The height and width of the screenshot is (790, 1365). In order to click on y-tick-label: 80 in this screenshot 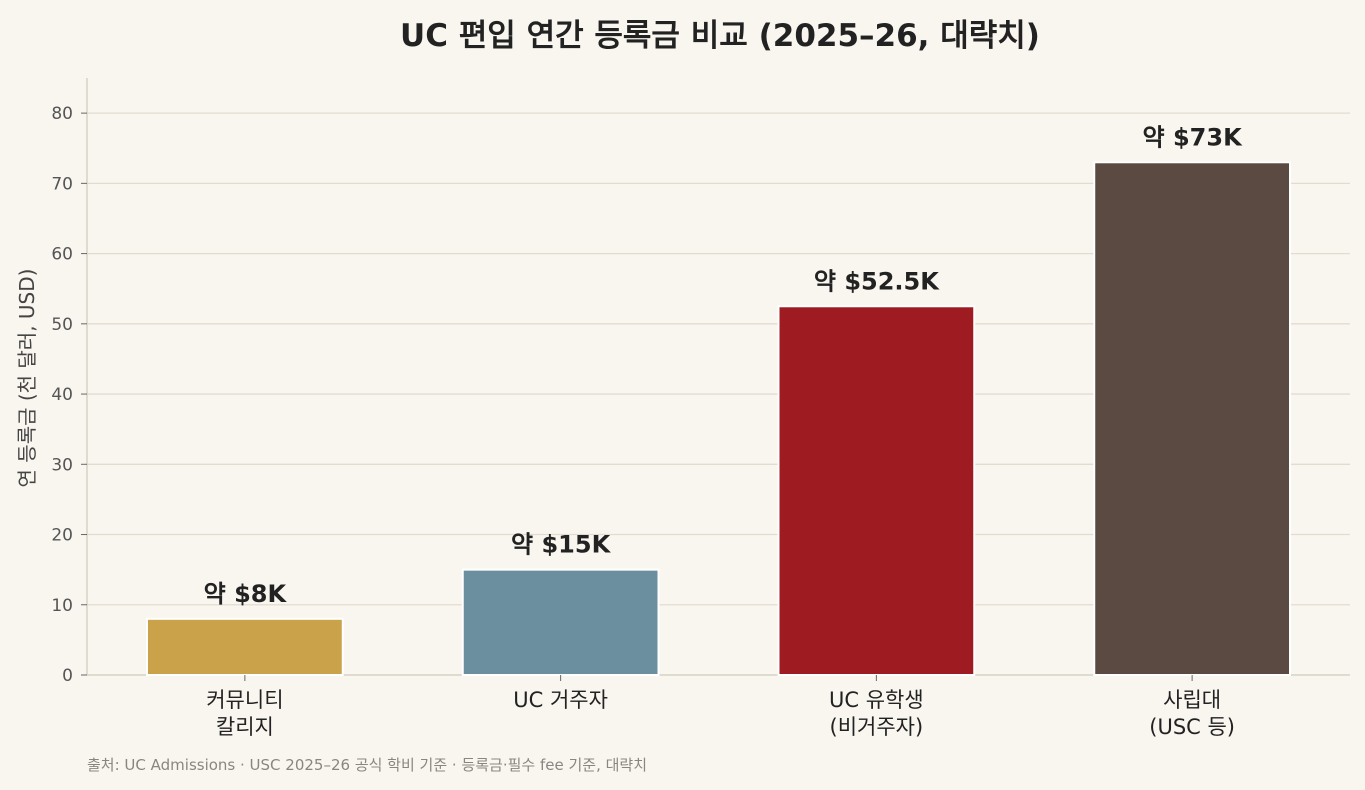, I will do `click(62, 114)`.